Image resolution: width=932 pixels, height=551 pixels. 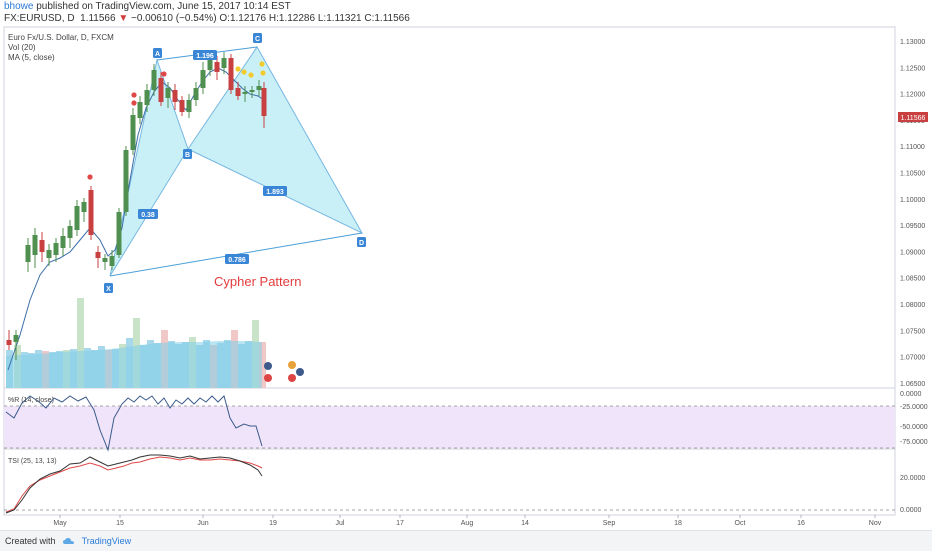 I want to click on tsi-signal-line, so click(x=134, y=484).